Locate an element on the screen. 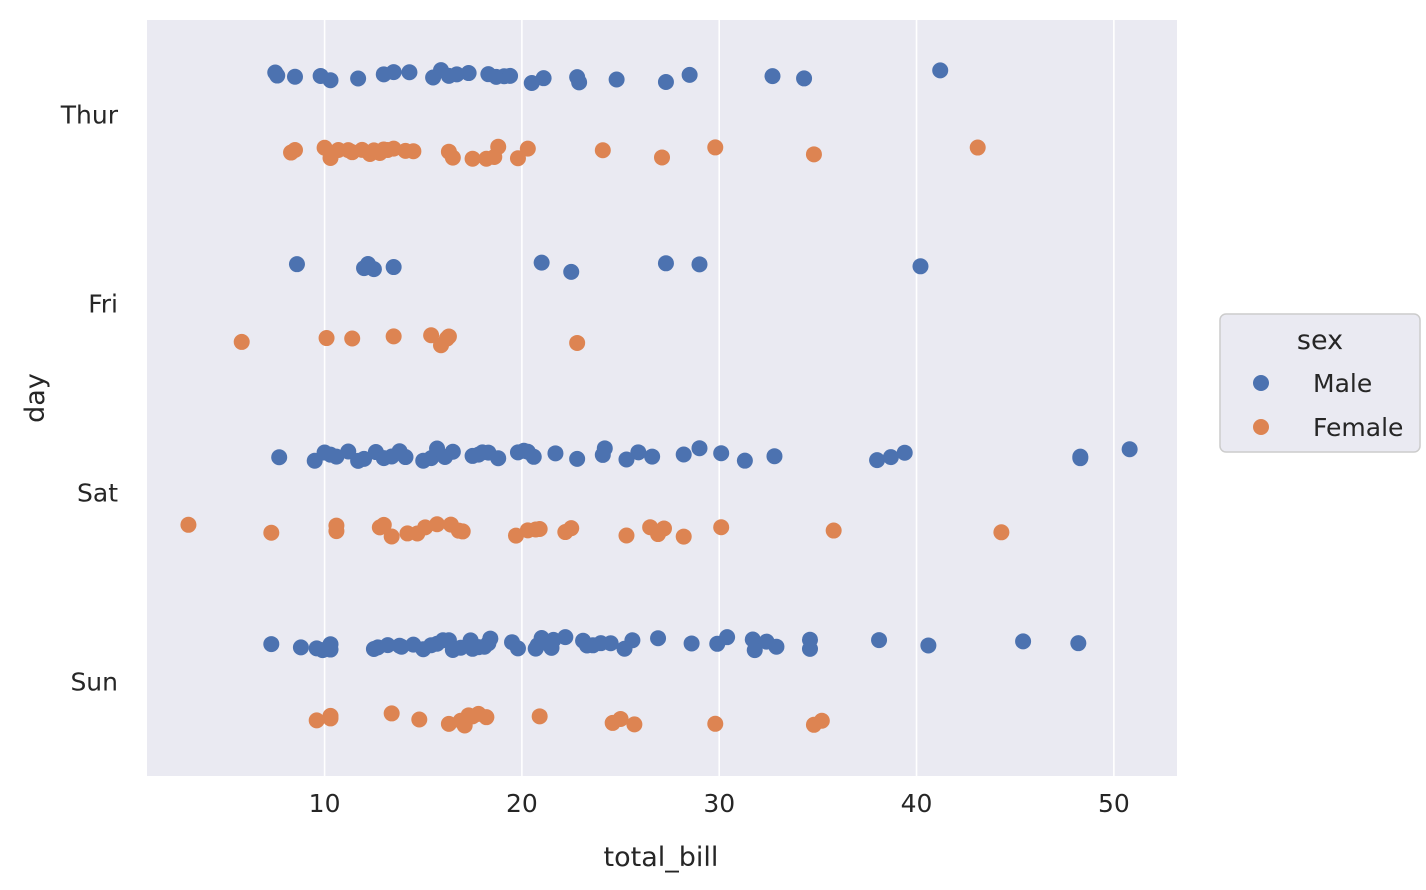  y-axis-title: day is located at coordinates (35, 398).